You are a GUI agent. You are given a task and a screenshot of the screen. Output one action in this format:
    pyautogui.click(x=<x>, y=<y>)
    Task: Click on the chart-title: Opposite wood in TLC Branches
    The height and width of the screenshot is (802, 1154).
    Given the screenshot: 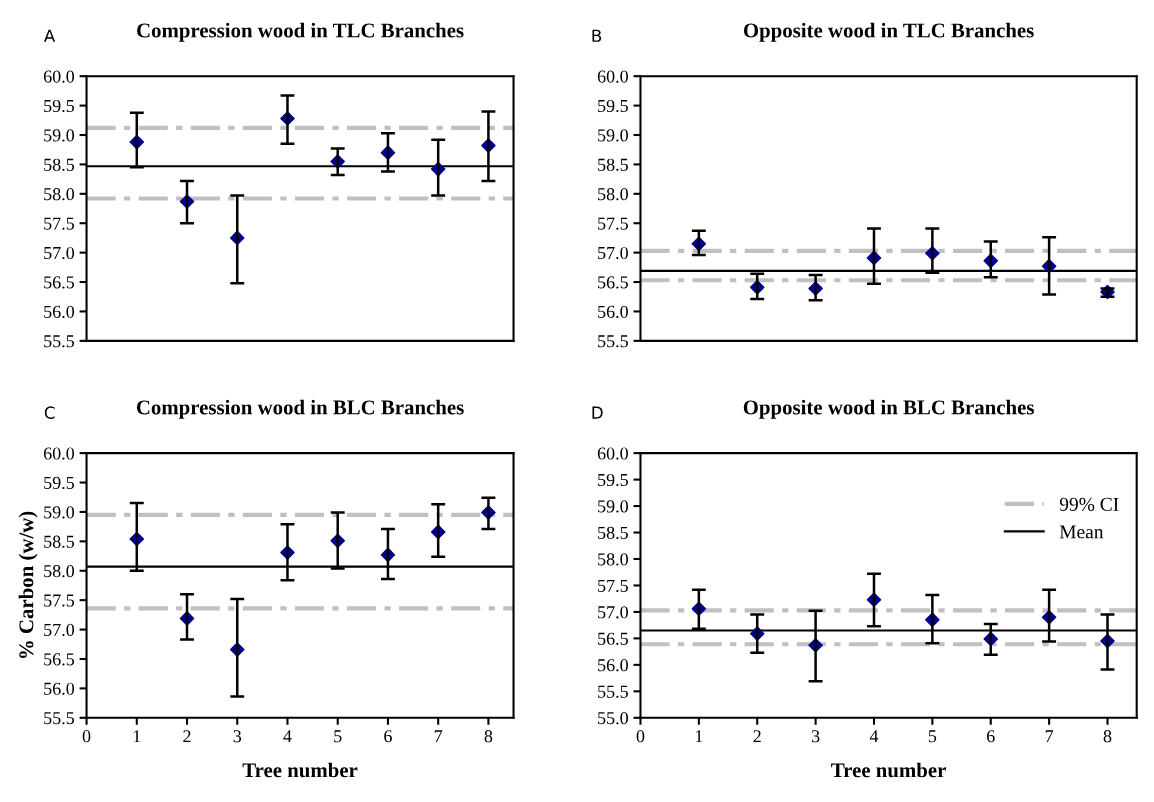 What is the action you would take?
    pyautogui.click(x=888, y=32)
    